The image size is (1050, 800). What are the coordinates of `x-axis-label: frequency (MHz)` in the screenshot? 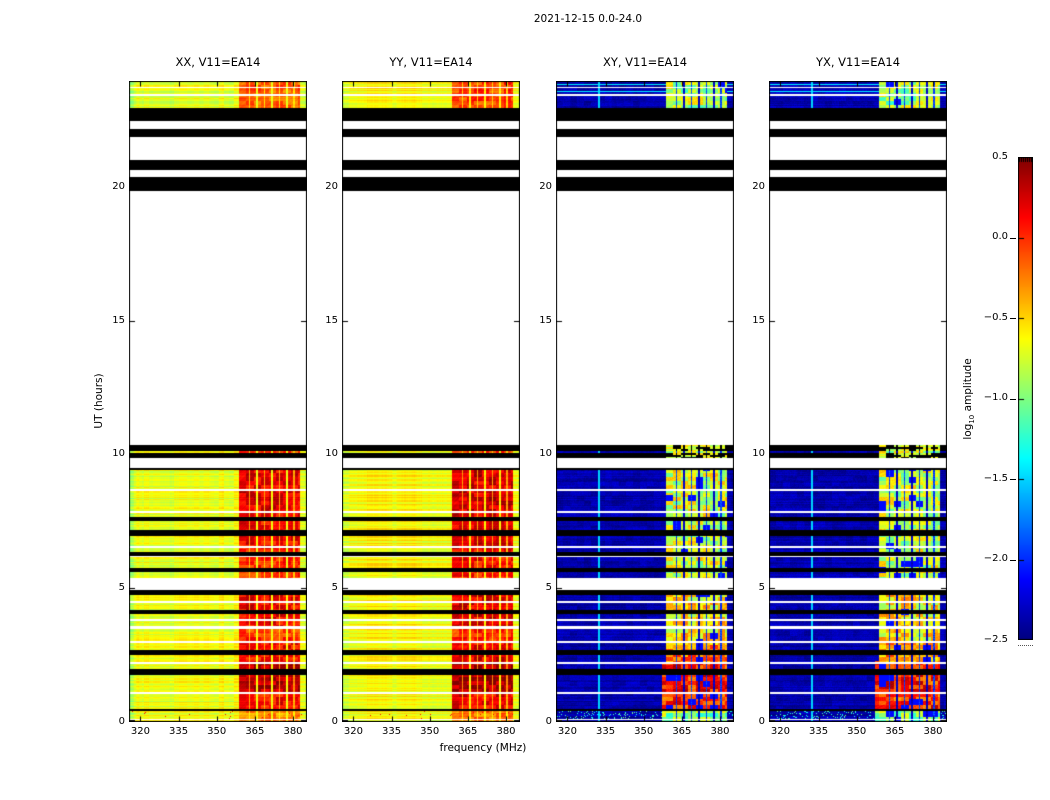 It's located at (483, 748).